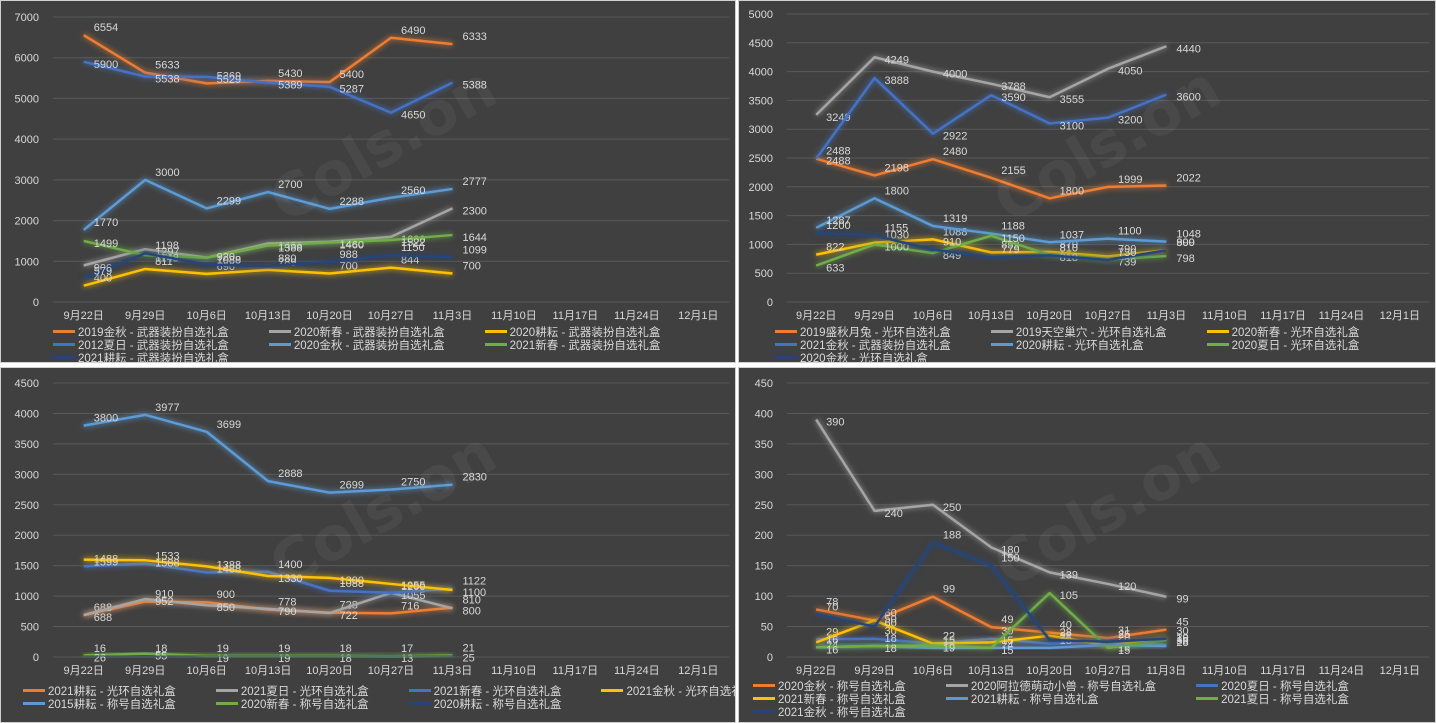  I want to click on data-label: 3800, so click(106, 419).